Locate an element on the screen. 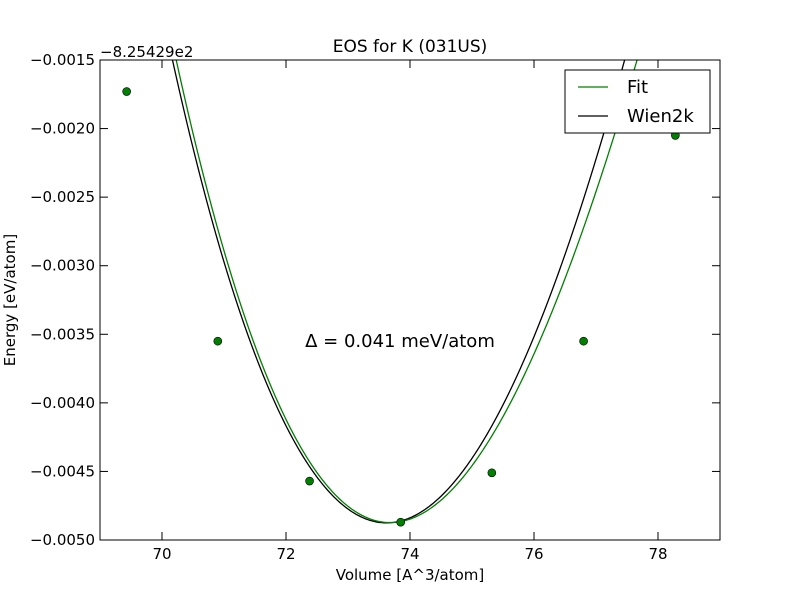  y-tick-label: −0.0025 is located at coordinates (62, 197).